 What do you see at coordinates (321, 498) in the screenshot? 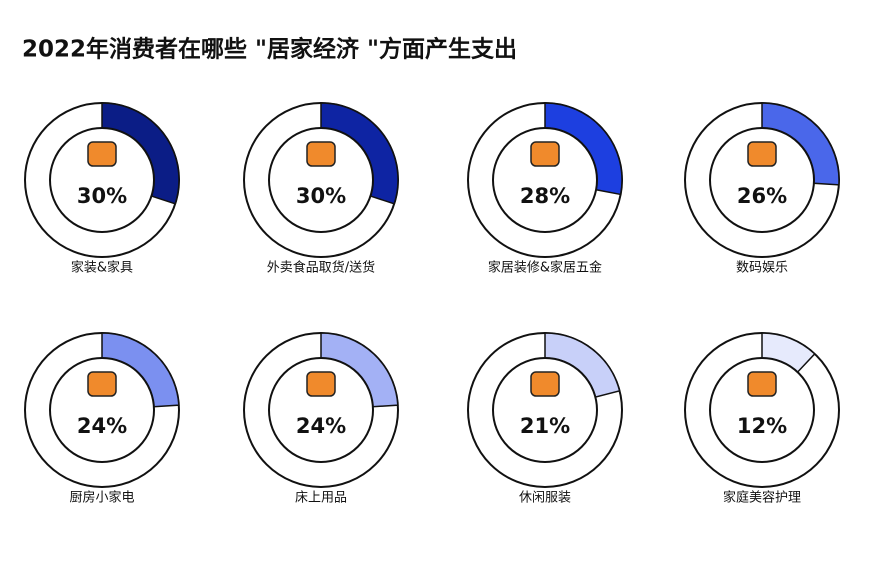
I see `category-label: 床上用品` at bounding box center [321, 498].